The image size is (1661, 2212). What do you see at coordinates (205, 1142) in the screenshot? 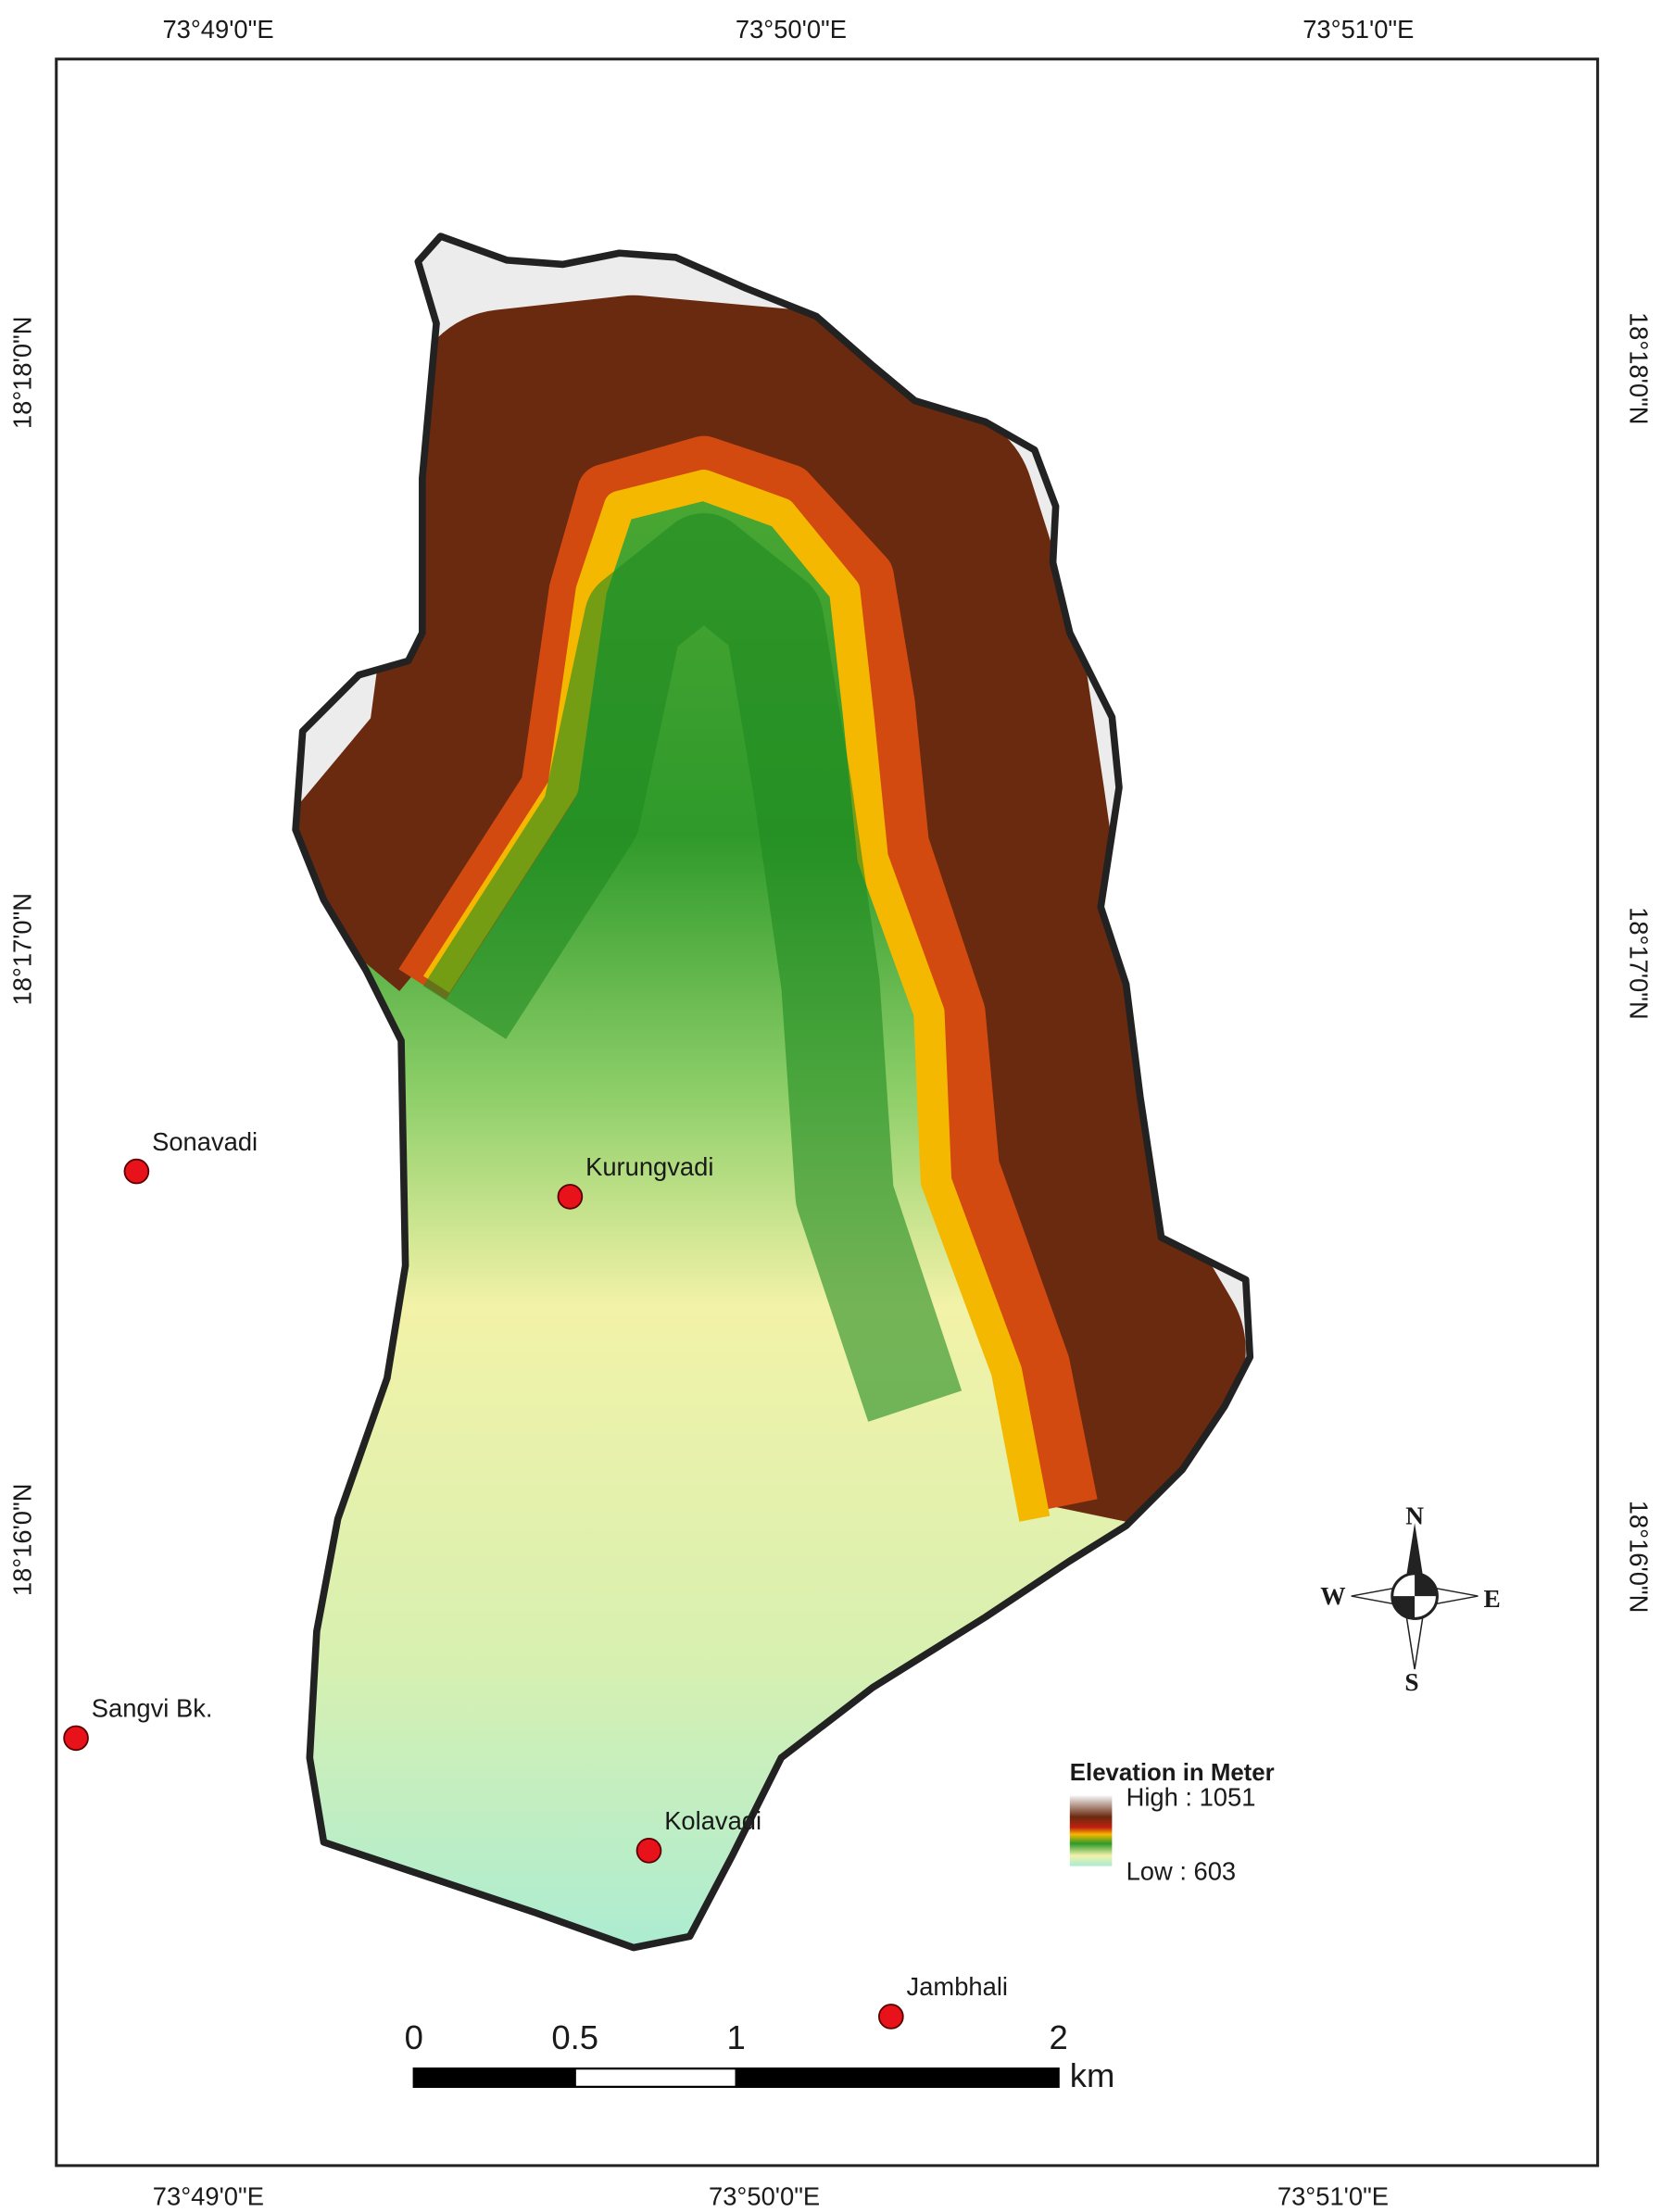
I see `place-label: Sonavadi` at bounding box center [205, 1142].